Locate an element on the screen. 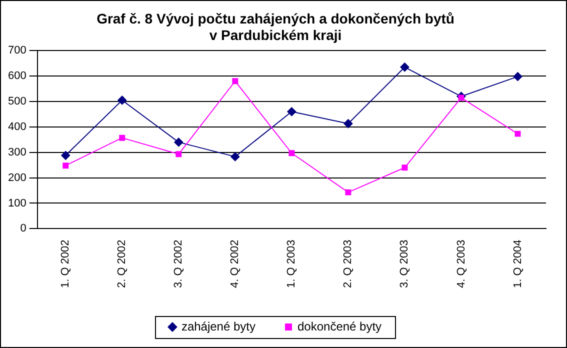 The height and width of the screenshot is (348, 567). x-tick-label: 1. Q 2003 is located at coordinates (292, 264).